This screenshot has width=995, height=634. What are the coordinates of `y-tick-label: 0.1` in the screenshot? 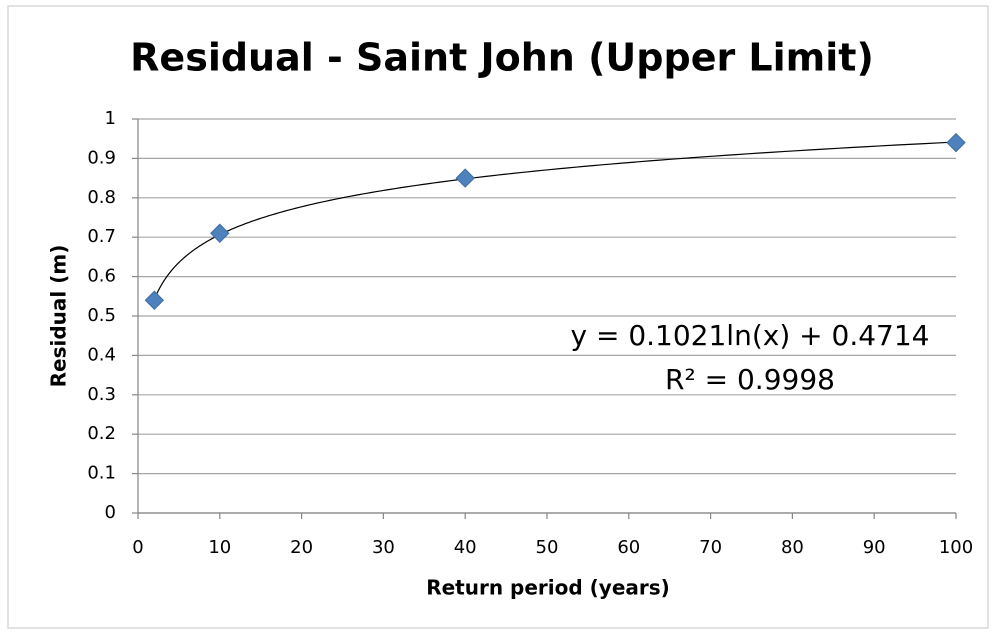 It's located at (101, 473).